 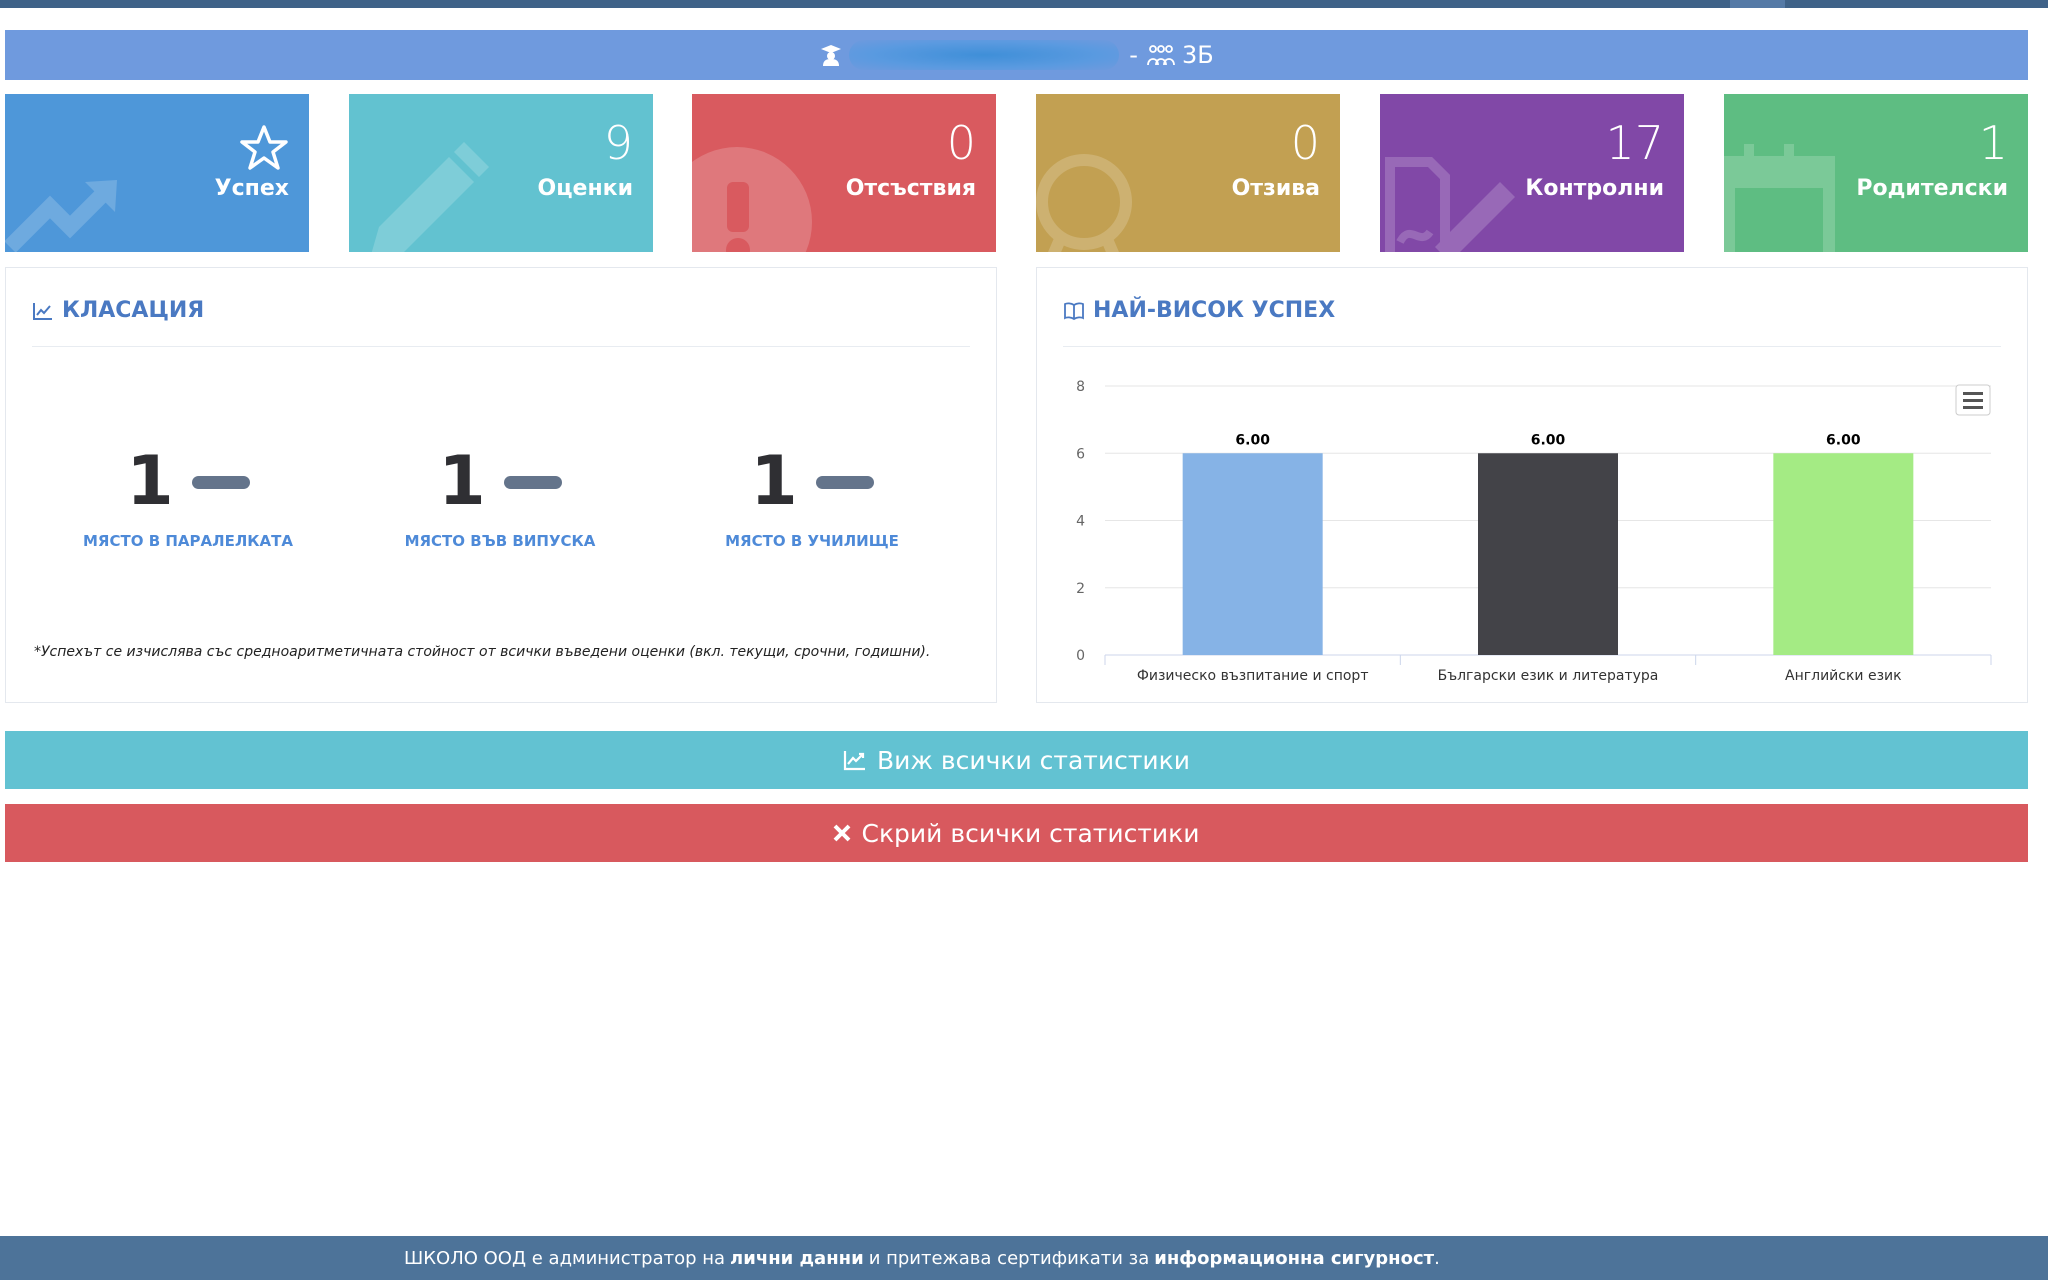 What do you see at coordinates (1450, 204) in the screenshot?
I see `file-edit-icon` at bounding box center [1450, 204].